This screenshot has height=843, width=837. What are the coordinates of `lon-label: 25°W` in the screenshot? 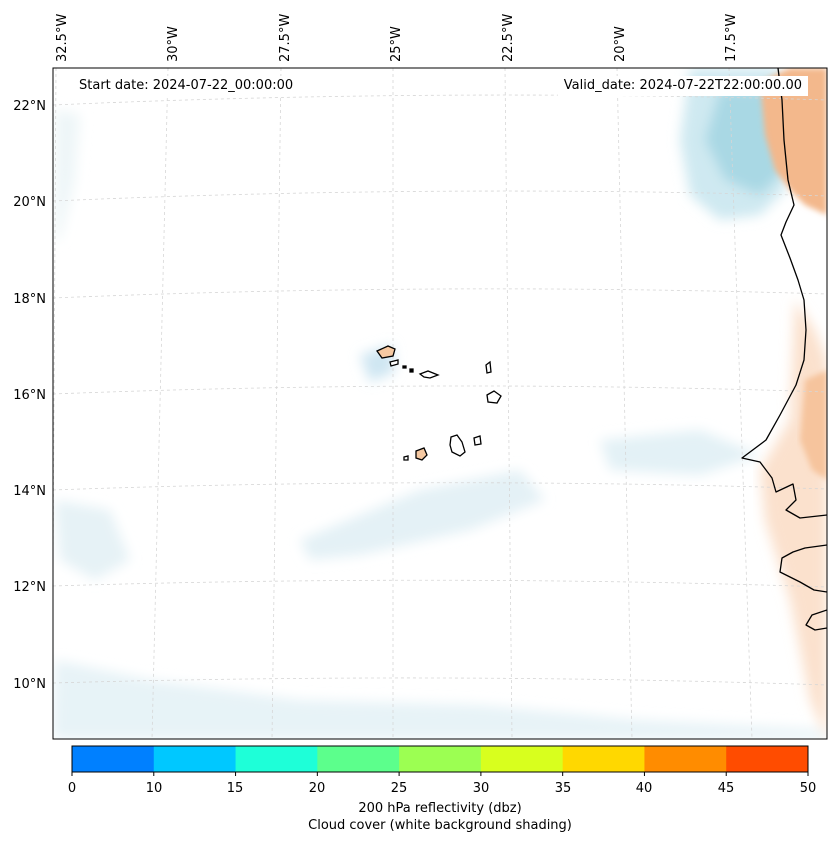 It's located at (396, 44).